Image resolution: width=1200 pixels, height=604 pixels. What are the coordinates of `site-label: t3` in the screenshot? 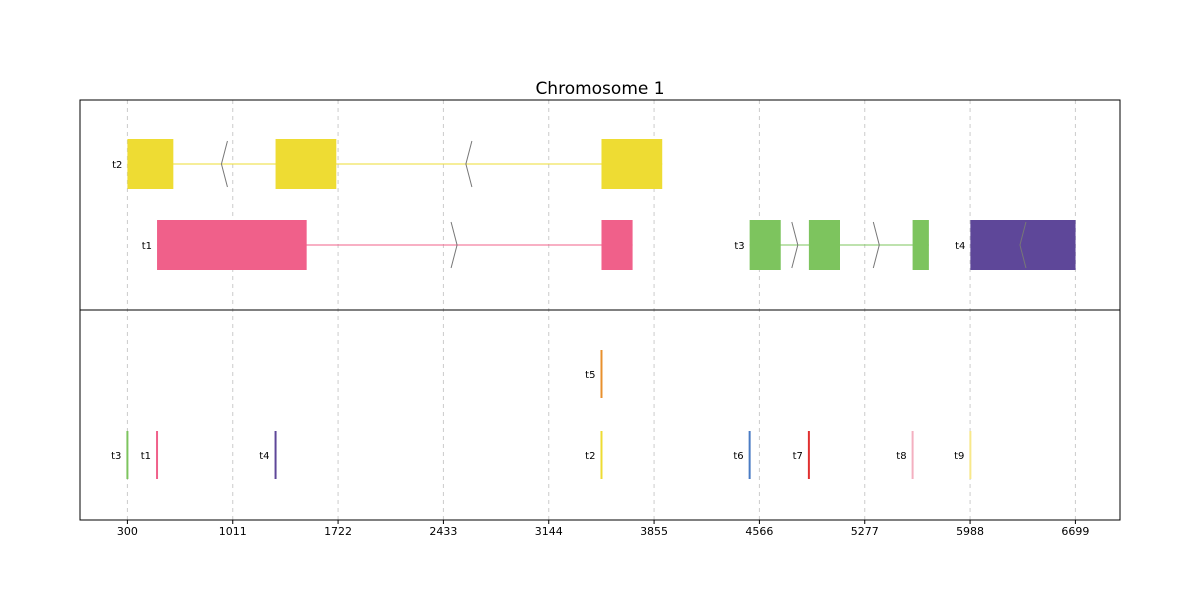 It's located at (116, 456).